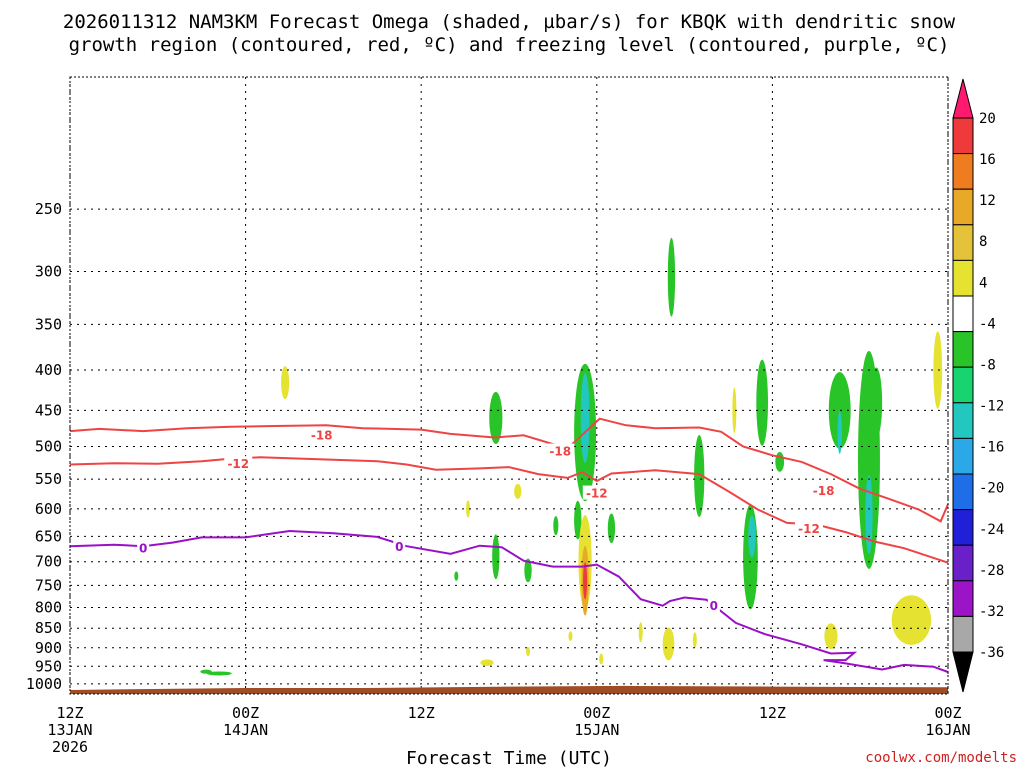  Describe the element at coordinates (963, 98) in the screenshot. I see `colorbar-top-arrow` at that location.